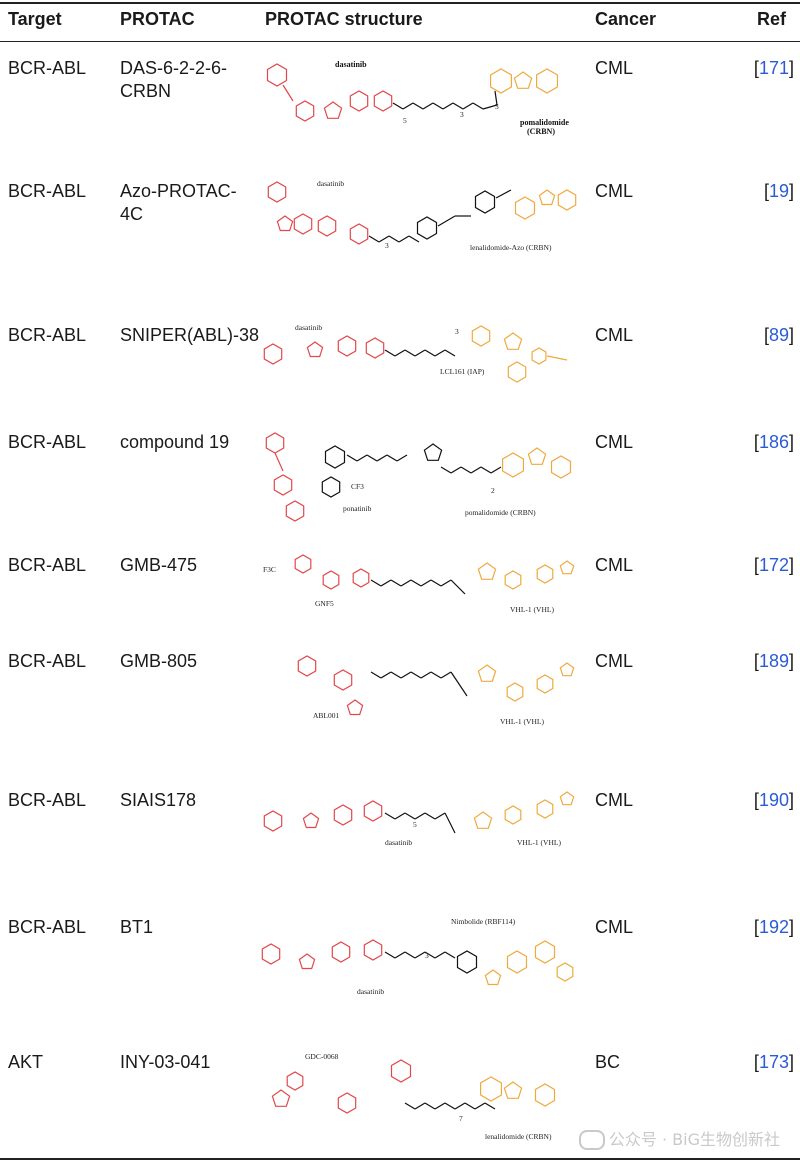 This screenshot has width=800, height=1162. I want to click on structure-label: GNF5, so click(324, 603).